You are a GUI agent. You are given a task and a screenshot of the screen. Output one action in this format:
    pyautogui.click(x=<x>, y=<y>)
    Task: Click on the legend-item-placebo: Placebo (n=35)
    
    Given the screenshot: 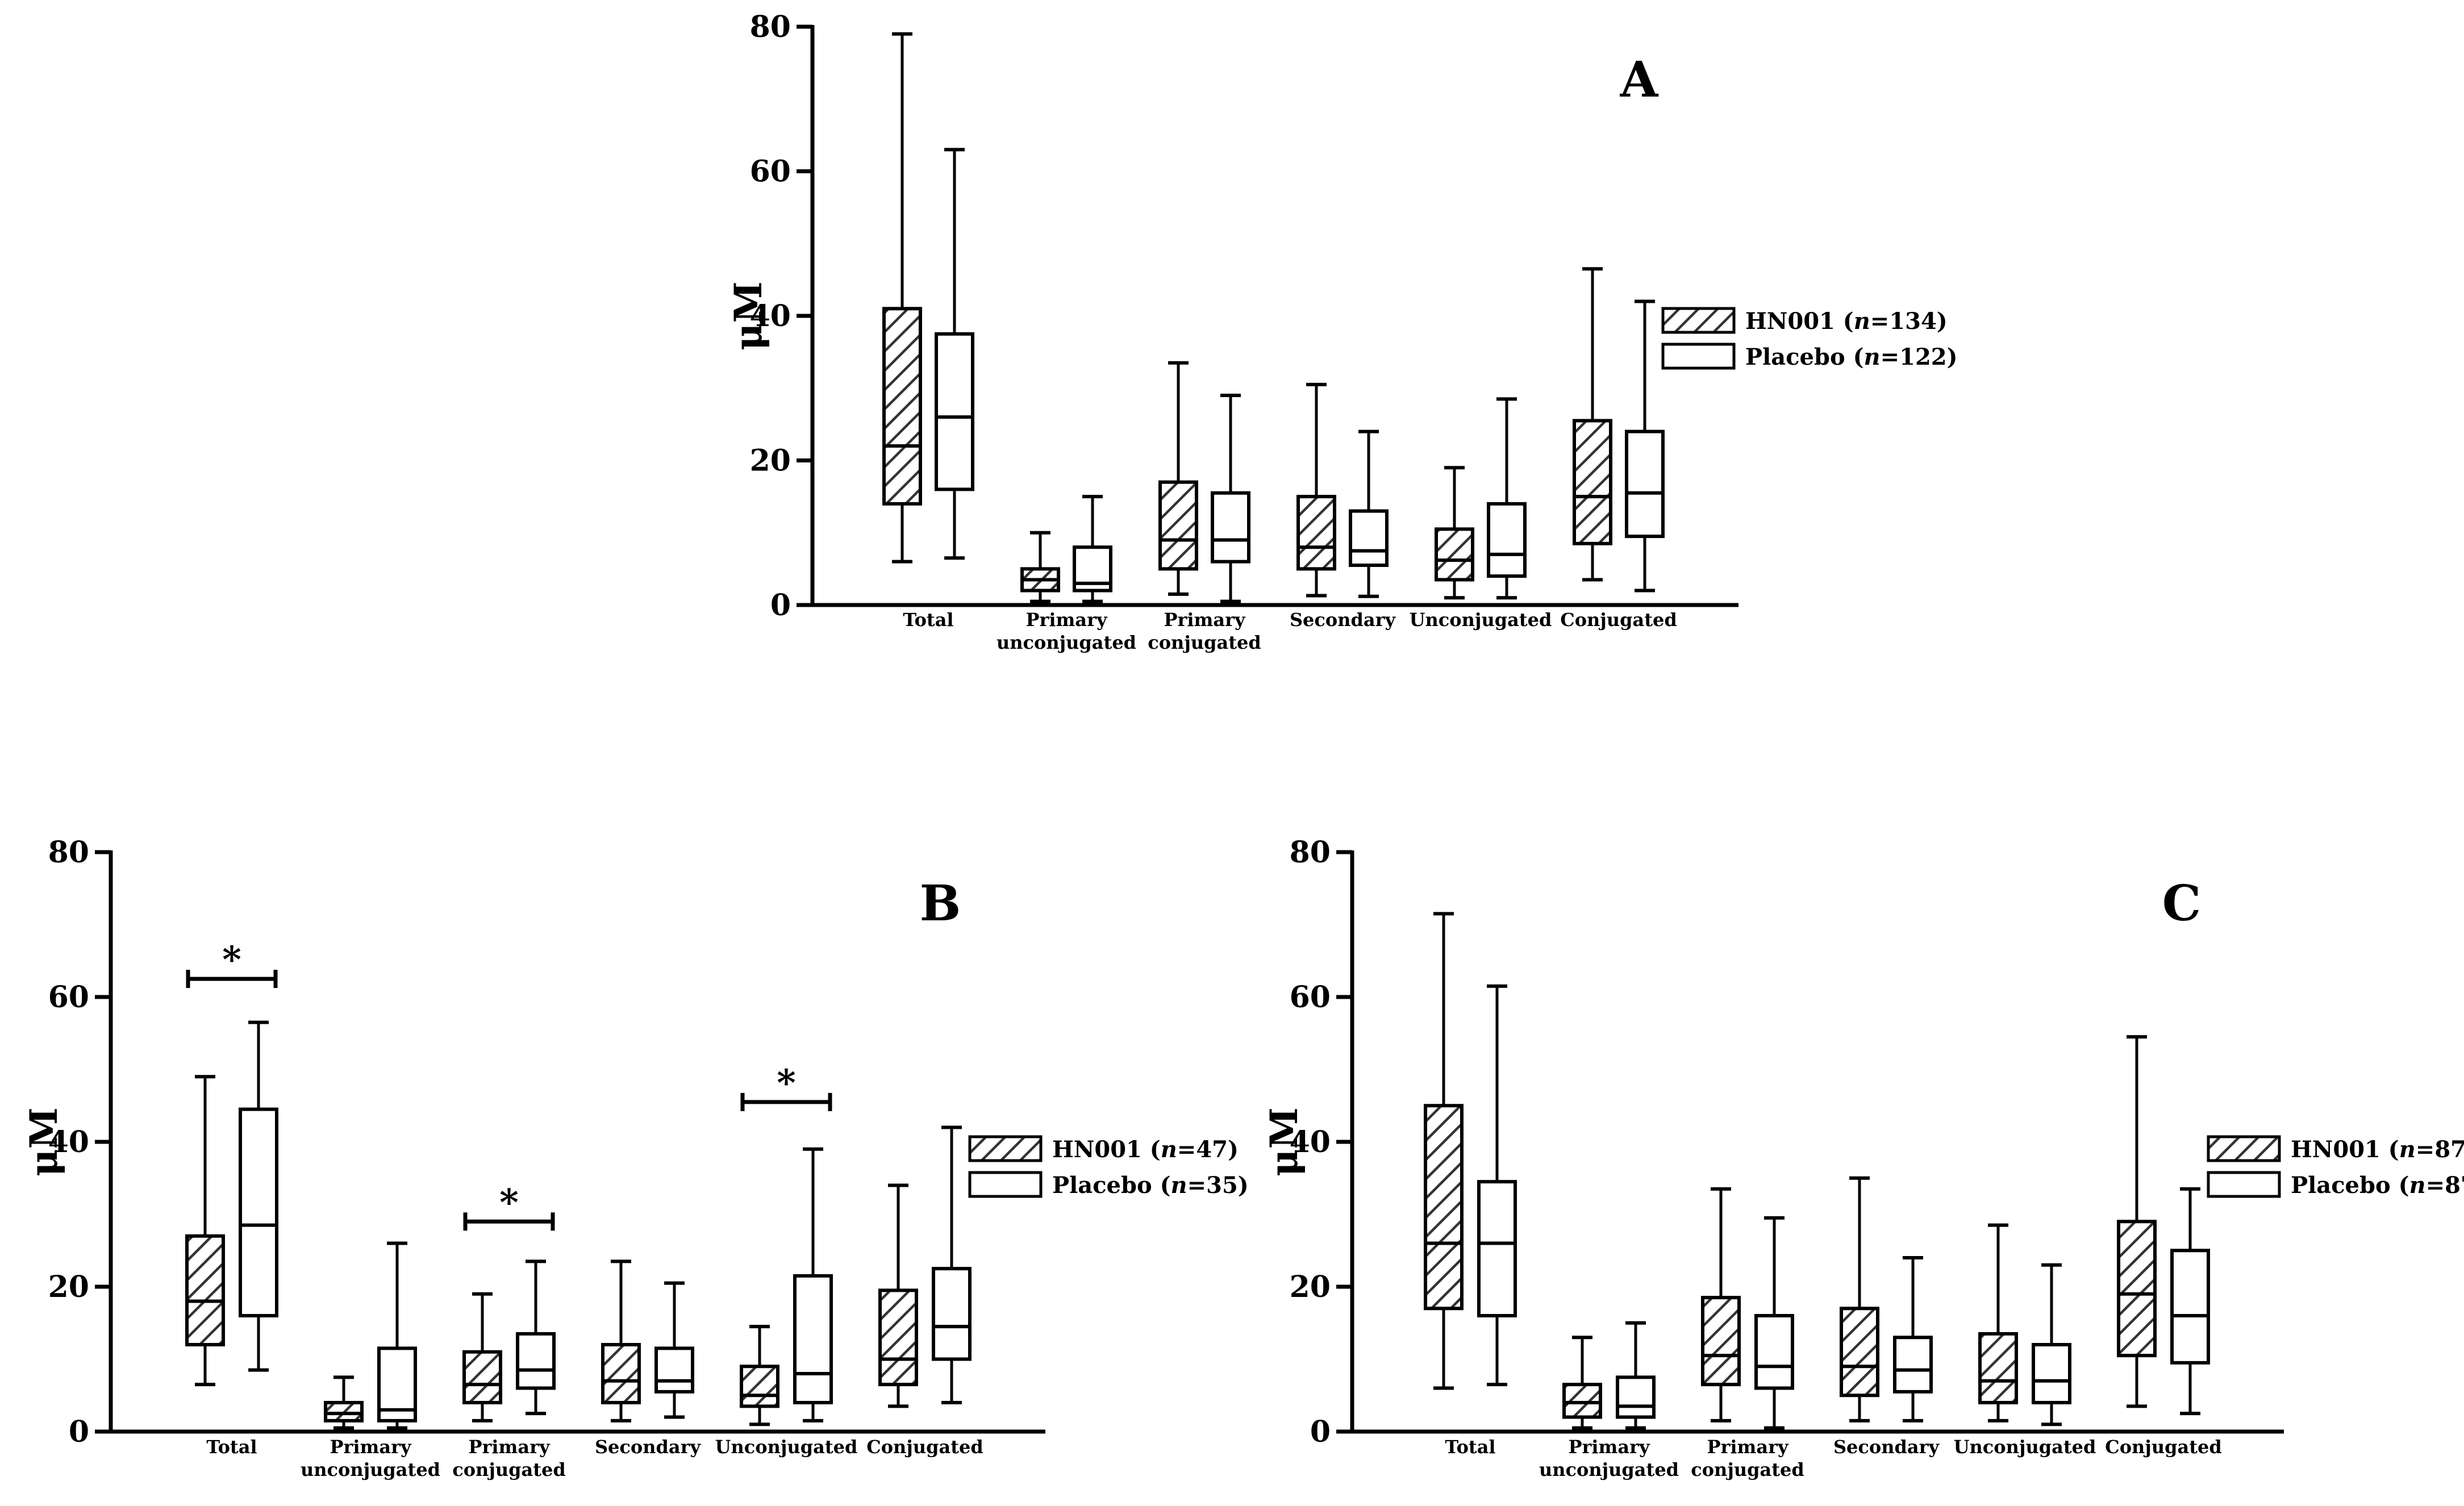 What is the action you would take?
    pyautogui.click(x=1108, y=1185)
    